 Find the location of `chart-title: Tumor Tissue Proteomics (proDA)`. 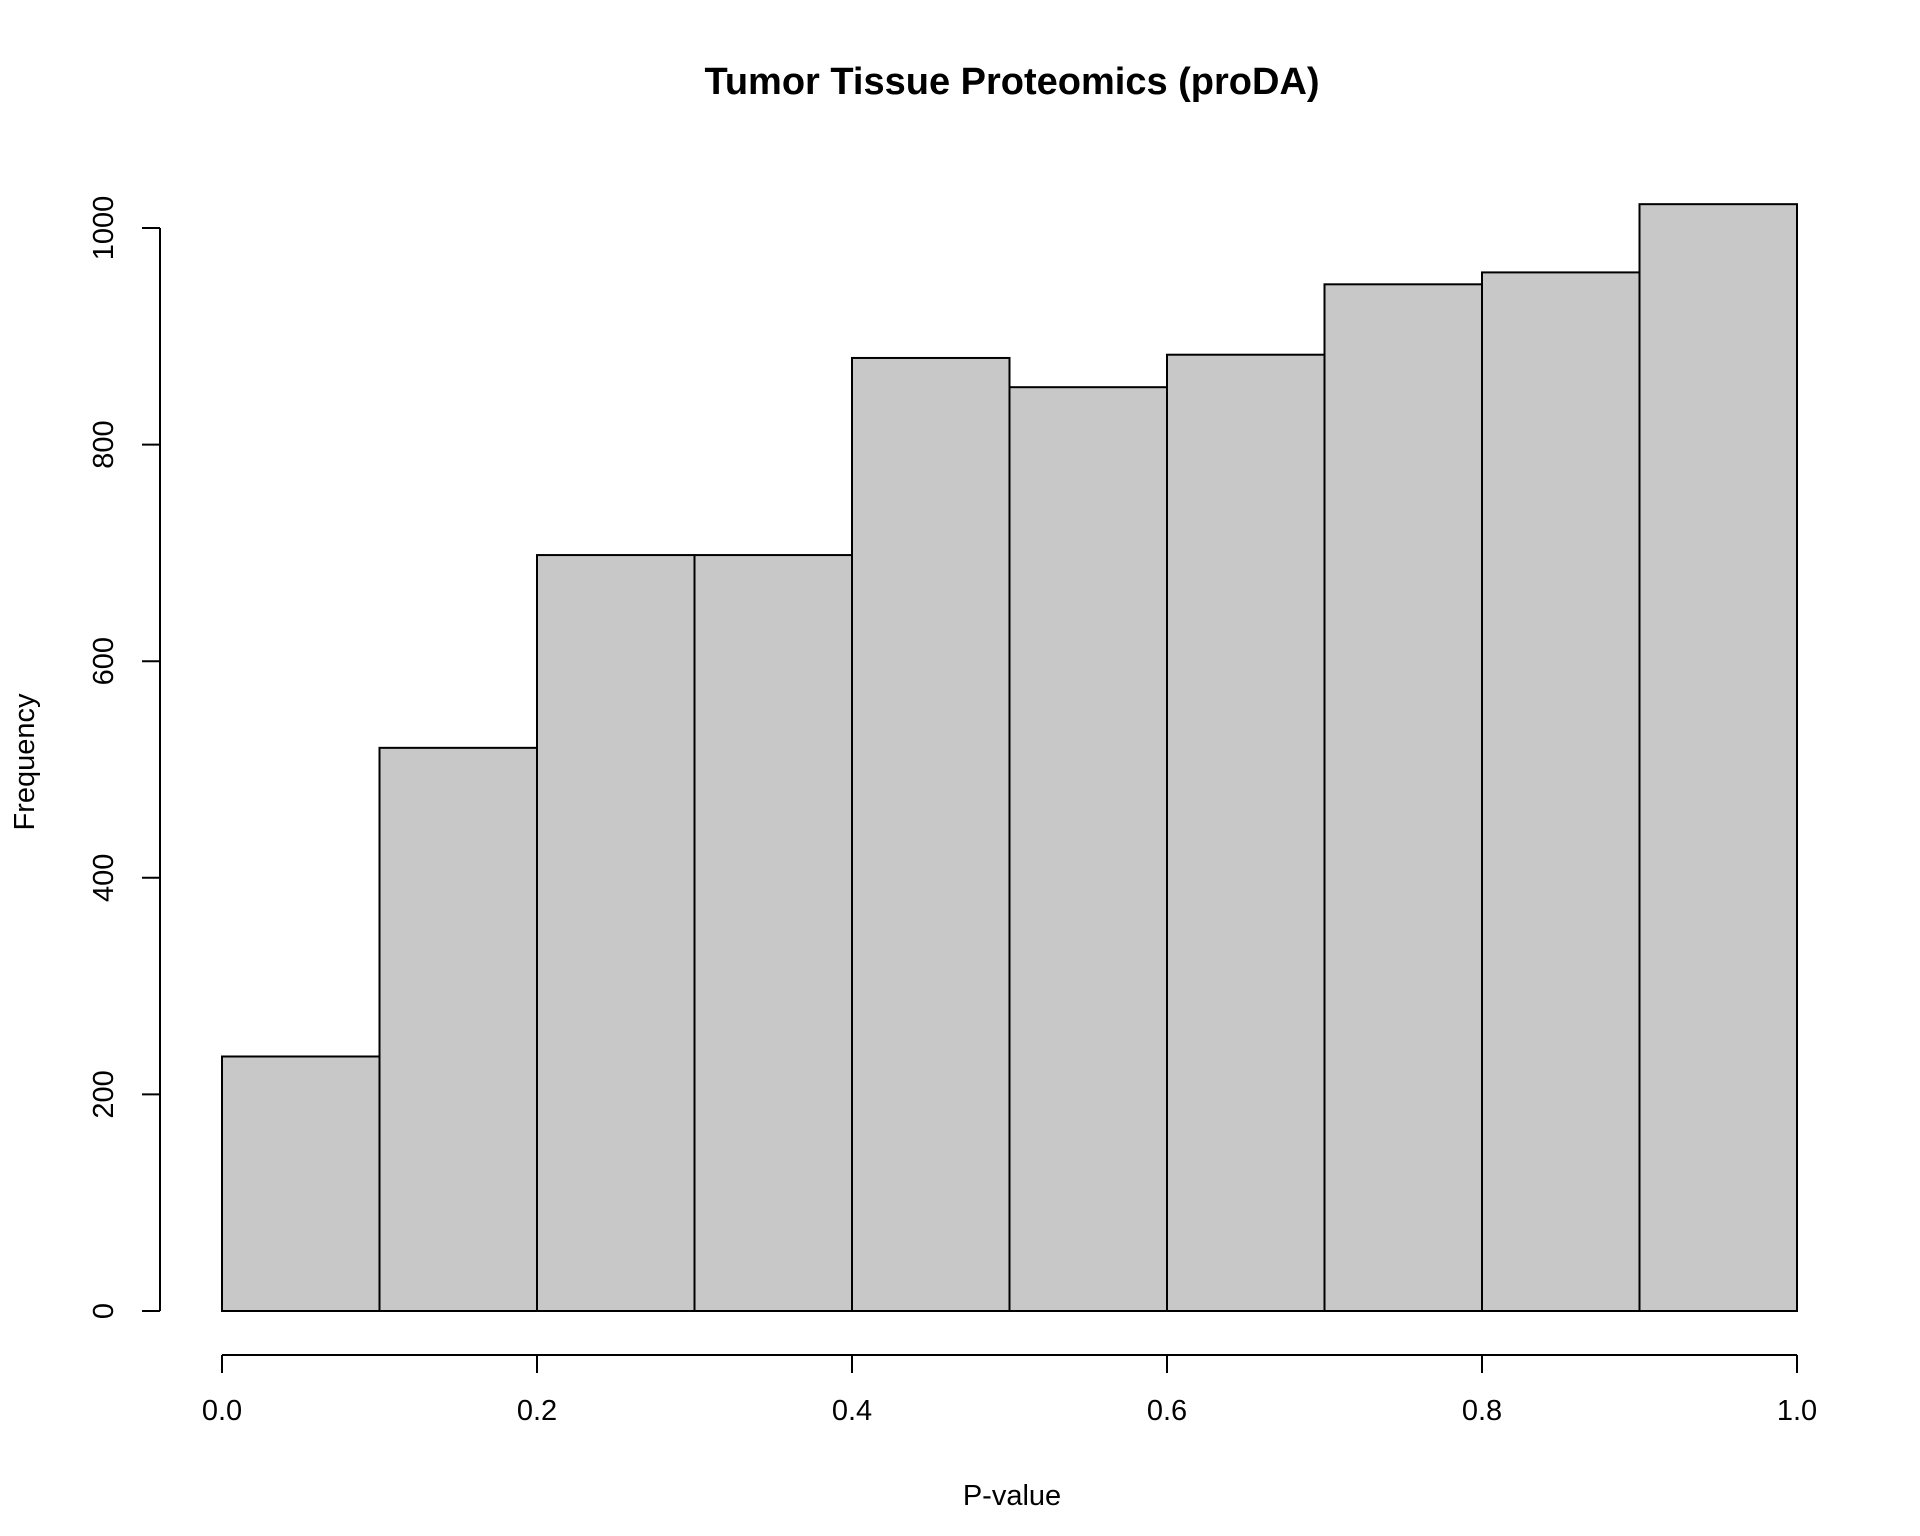

chart-title: Tumor Tissue Proteomics (proDA) is located at coordinates (1011, 82).